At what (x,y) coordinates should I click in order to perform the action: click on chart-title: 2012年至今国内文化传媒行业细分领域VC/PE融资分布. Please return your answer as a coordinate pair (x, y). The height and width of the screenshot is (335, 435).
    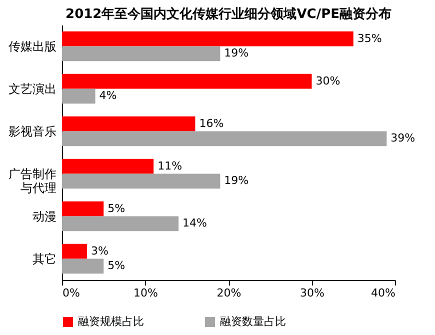
    Looking at the image, I should click on (229, 14).